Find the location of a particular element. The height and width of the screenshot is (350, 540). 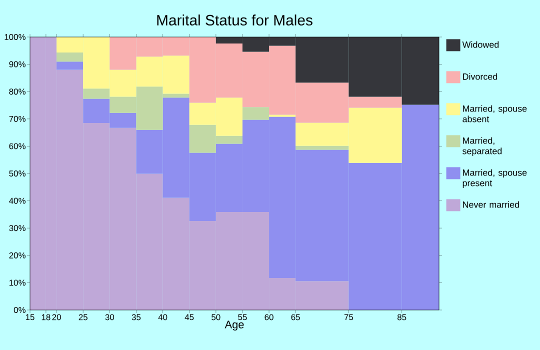

x-tick-label: 20 is located at coordinates (56, 317).